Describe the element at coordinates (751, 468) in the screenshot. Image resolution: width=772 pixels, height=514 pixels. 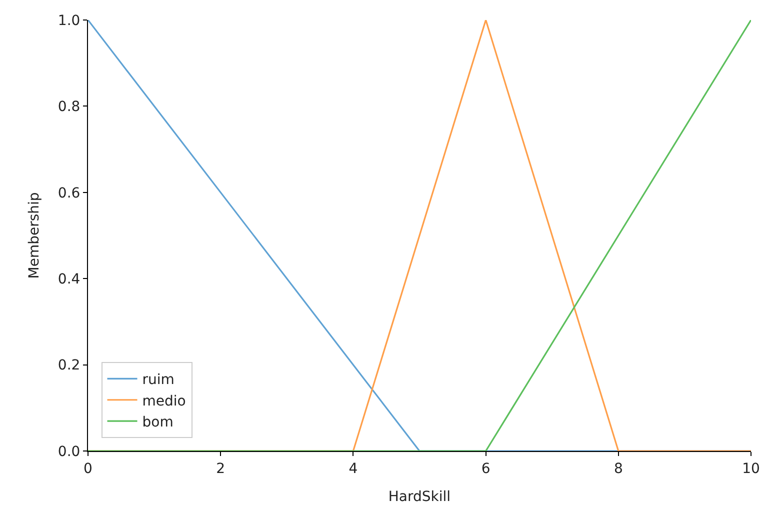
I see `x-tick-label: 10` at that location.